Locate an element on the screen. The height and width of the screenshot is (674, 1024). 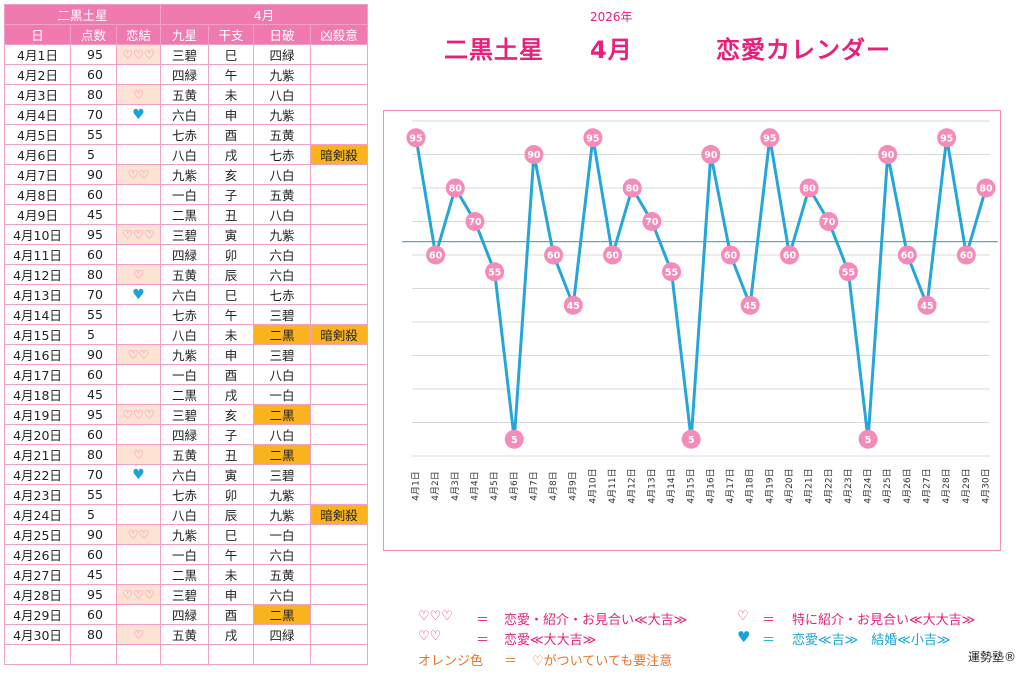
data-label: 90 is located at coordinates (534, 155).